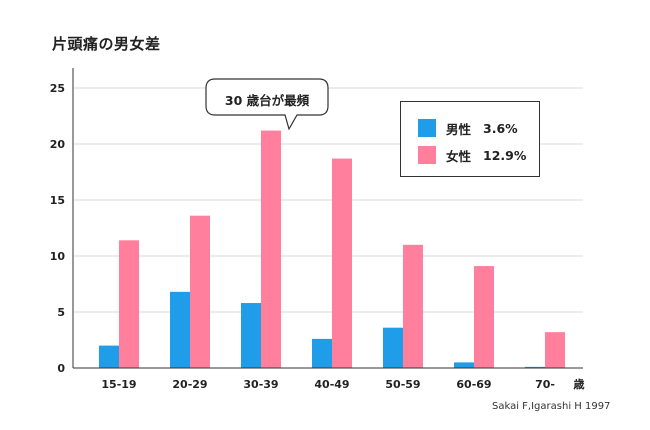 The width and height of the screenshot is (650, 430). What do you see at coordinates (551, 406) in the screenshot?
I see `source-citation: Sakai F,Igarashi H 1997` at bounding box center [551, 406].